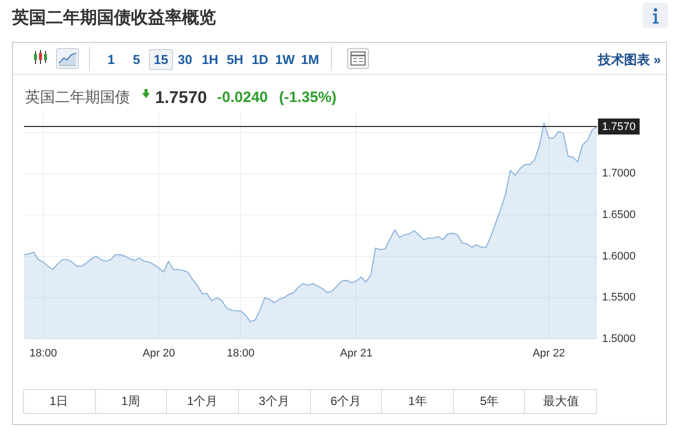 The height and width of the screenshot is (430, 678). I want to click on chart-subtitle: 英国二年期国债, so click(77, 98).